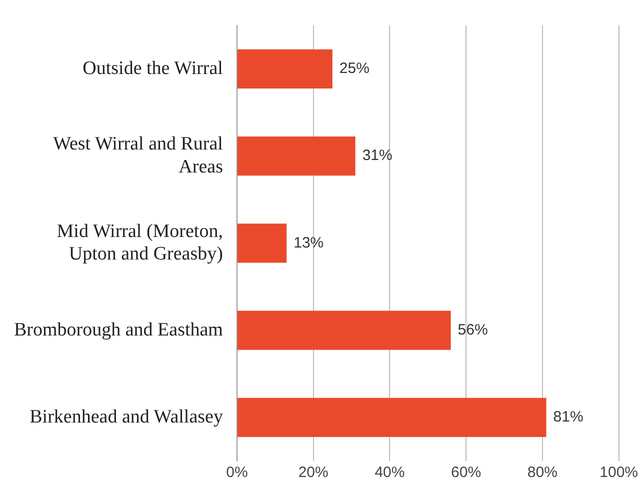 The width and height of the screenshot is (641, 495). I want to click on y-tick-label: Outside the Wirral, so click(152, 68).